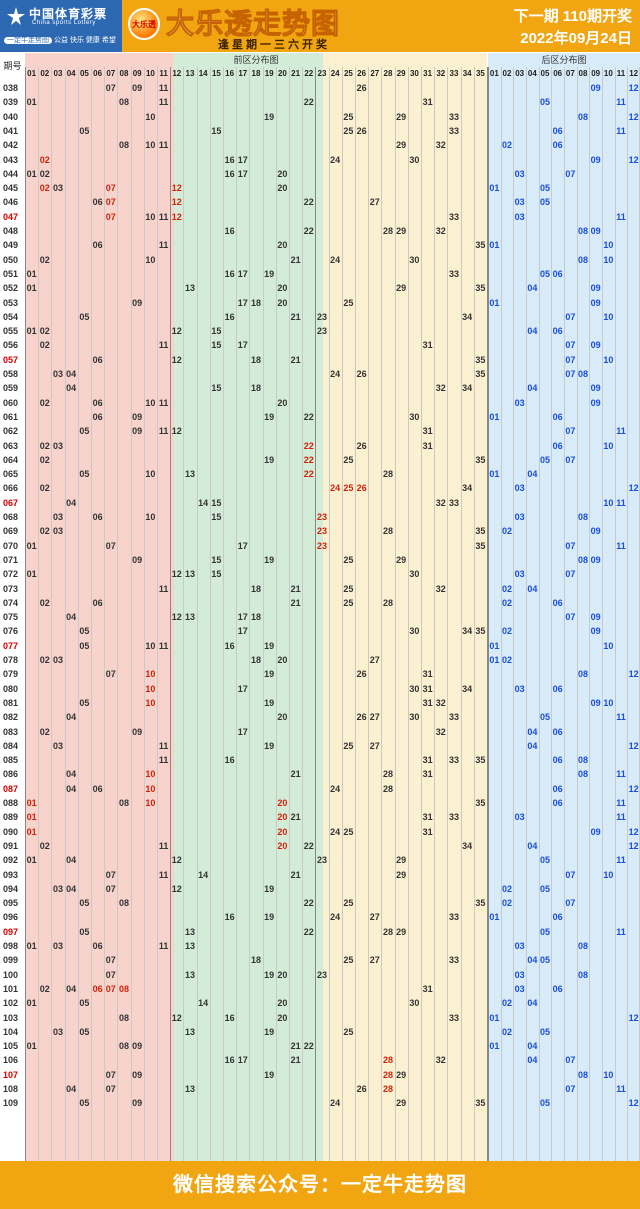 This screenshot has height=1209, width=640. I want to click on front-zone-label: 前区分布图, so click(256, 60).